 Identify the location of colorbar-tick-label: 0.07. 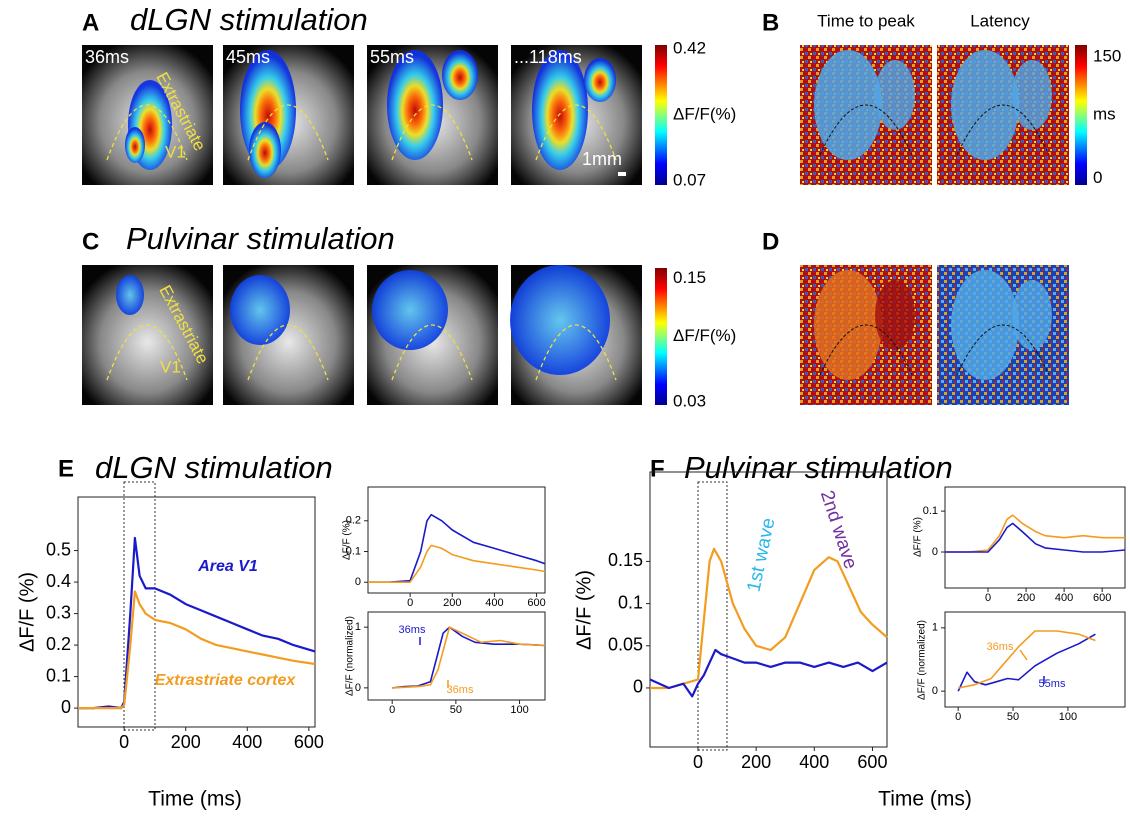
(689, 180).